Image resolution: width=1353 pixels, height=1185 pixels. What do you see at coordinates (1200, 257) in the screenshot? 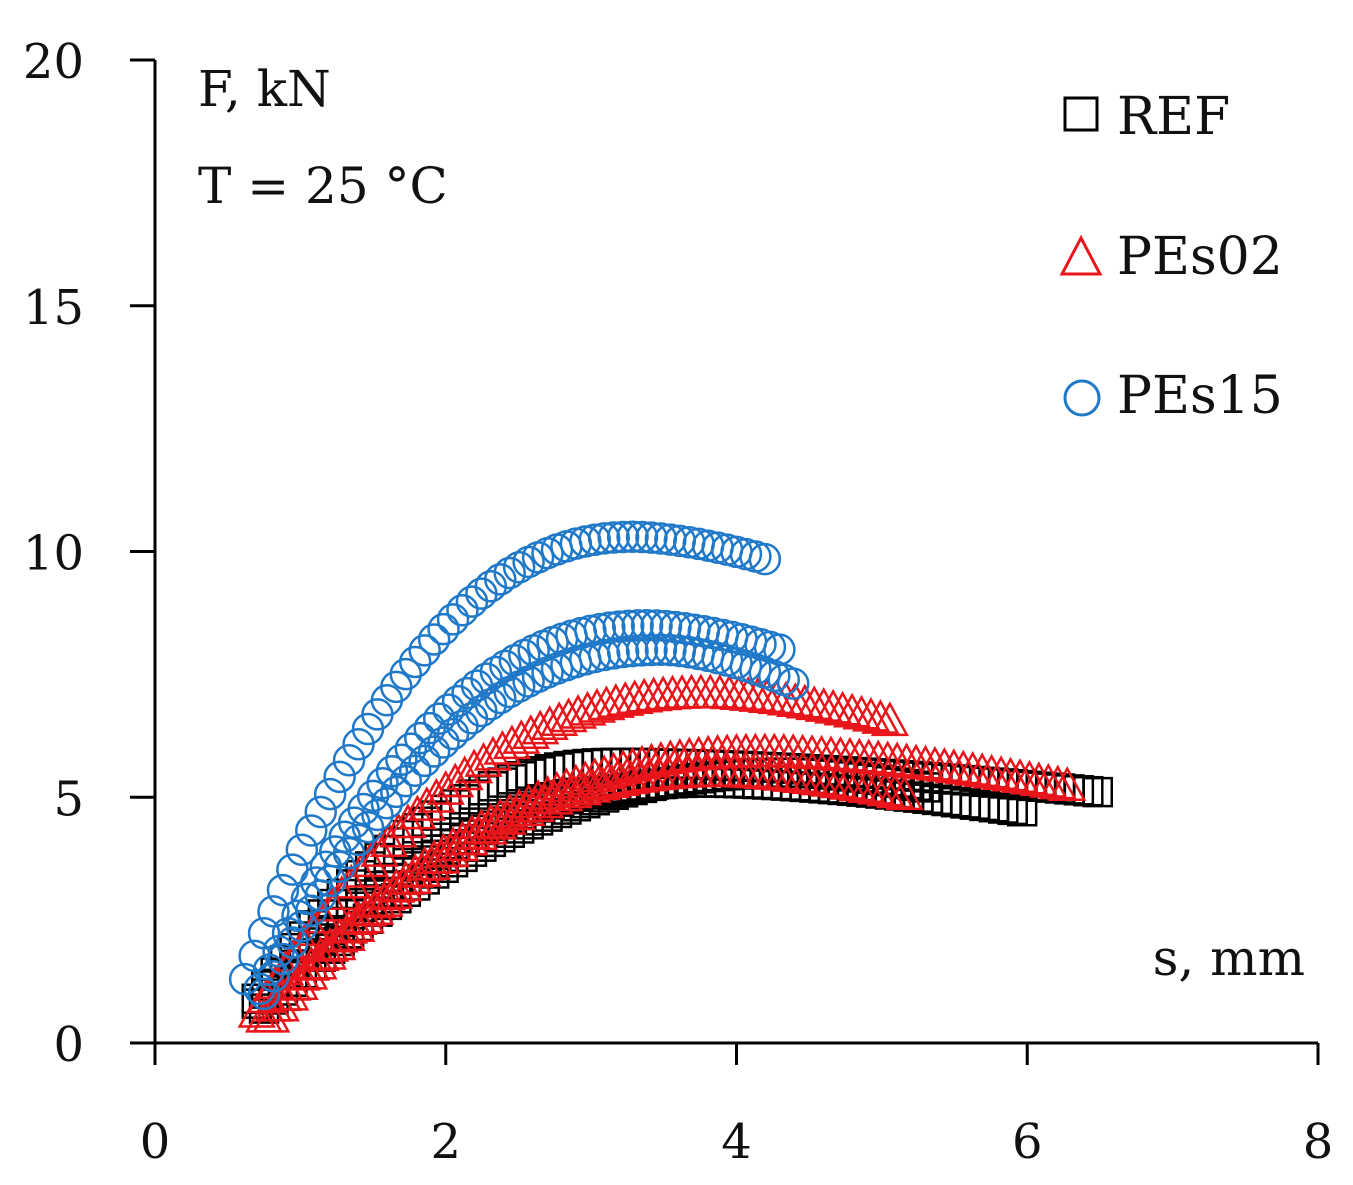
I see `legend-label-pes02: PEs02` at bounding box center [1200, 257].